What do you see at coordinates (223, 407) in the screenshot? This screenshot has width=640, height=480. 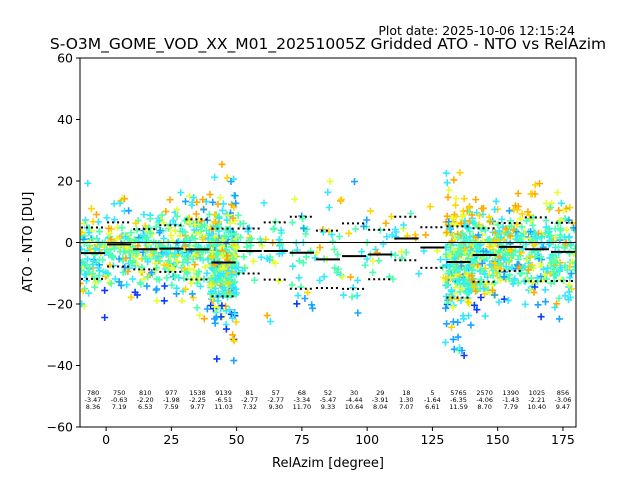 I see `bin-stddev-label: 11.03` at bounding box center [223, 407].